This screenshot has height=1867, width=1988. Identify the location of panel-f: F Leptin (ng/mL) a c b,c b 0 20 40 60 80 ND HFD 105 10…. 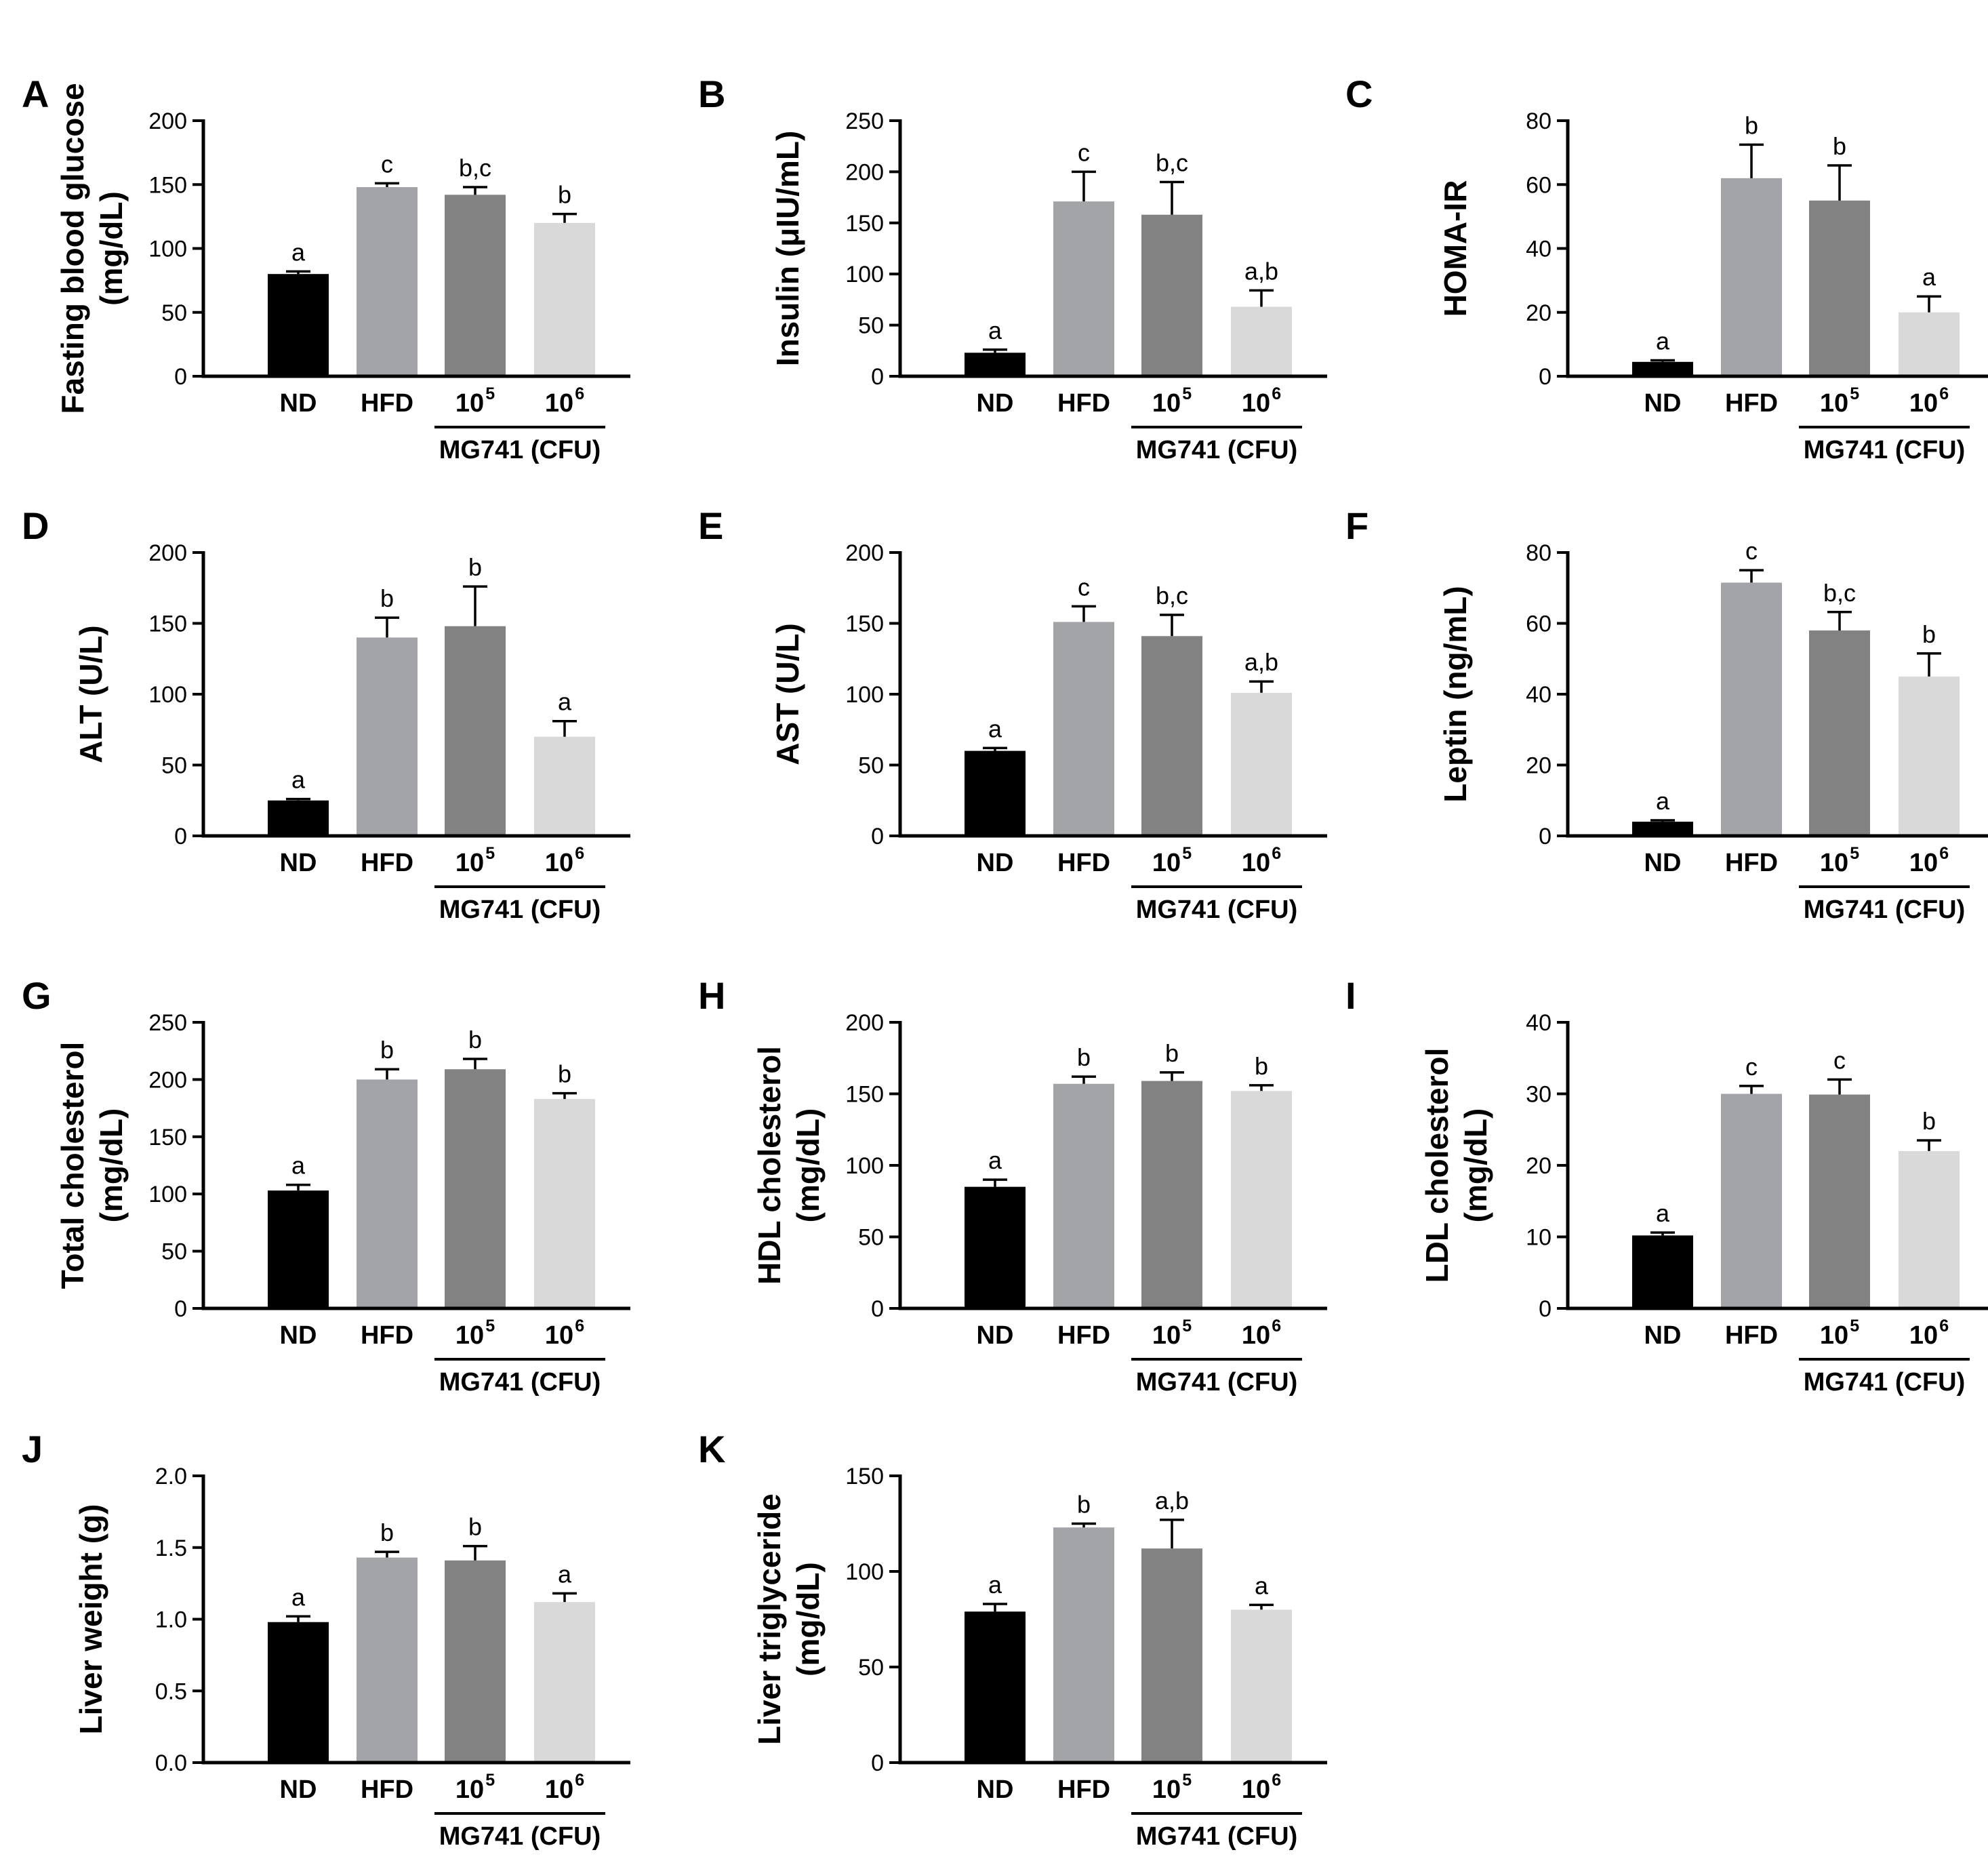
(1666, 714).